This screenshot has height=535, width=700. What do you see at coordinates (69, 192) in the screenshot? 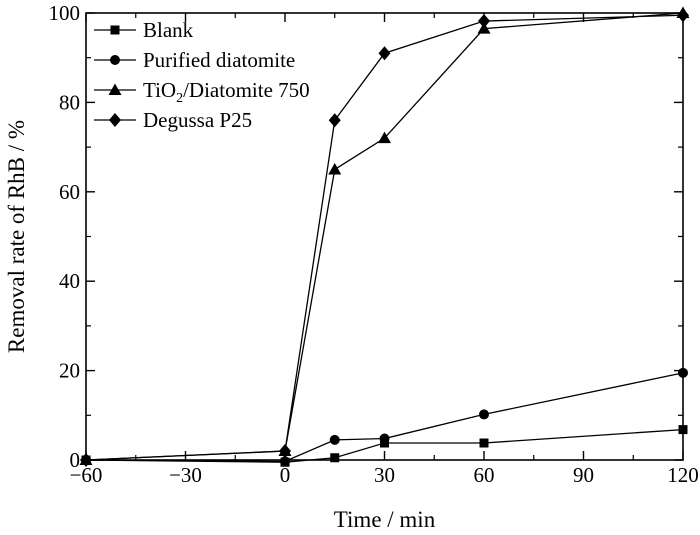
I see `y-tick-label: 60` at bounding box center [69, 192].